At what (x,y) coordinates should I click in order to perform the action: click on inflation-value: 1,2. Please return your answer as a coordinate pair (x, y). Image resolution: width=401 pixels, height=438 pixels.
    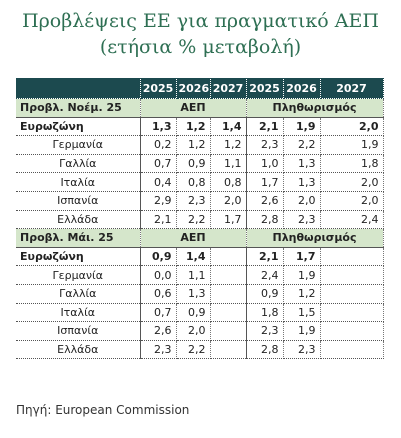
    Looking at the image, I should click on (302, 294).